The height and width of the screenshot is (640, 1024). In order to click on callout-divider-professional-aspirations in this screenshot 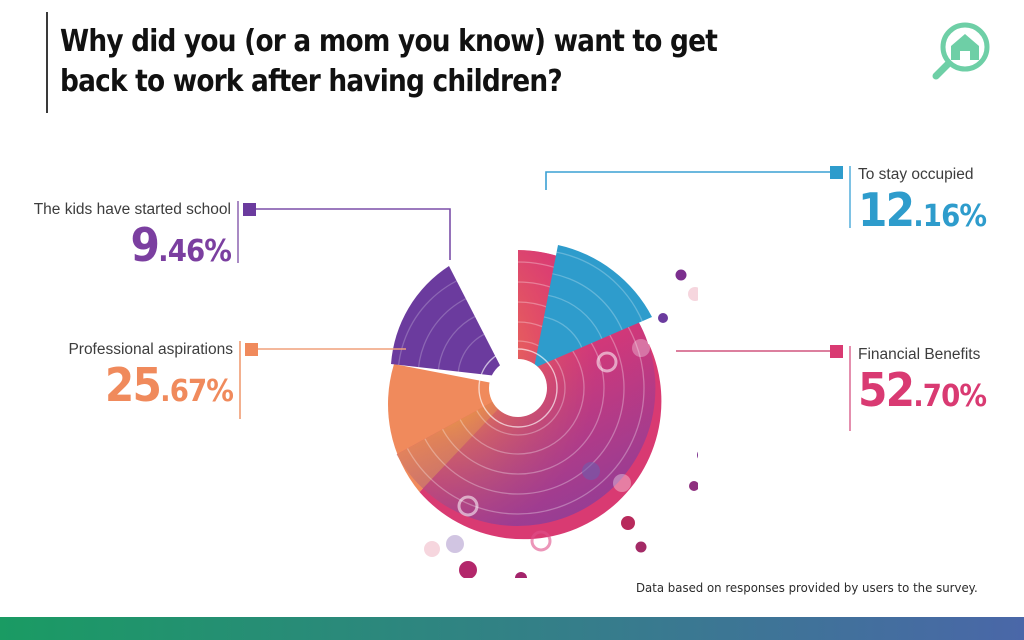, I will do `click(240, 380)`.